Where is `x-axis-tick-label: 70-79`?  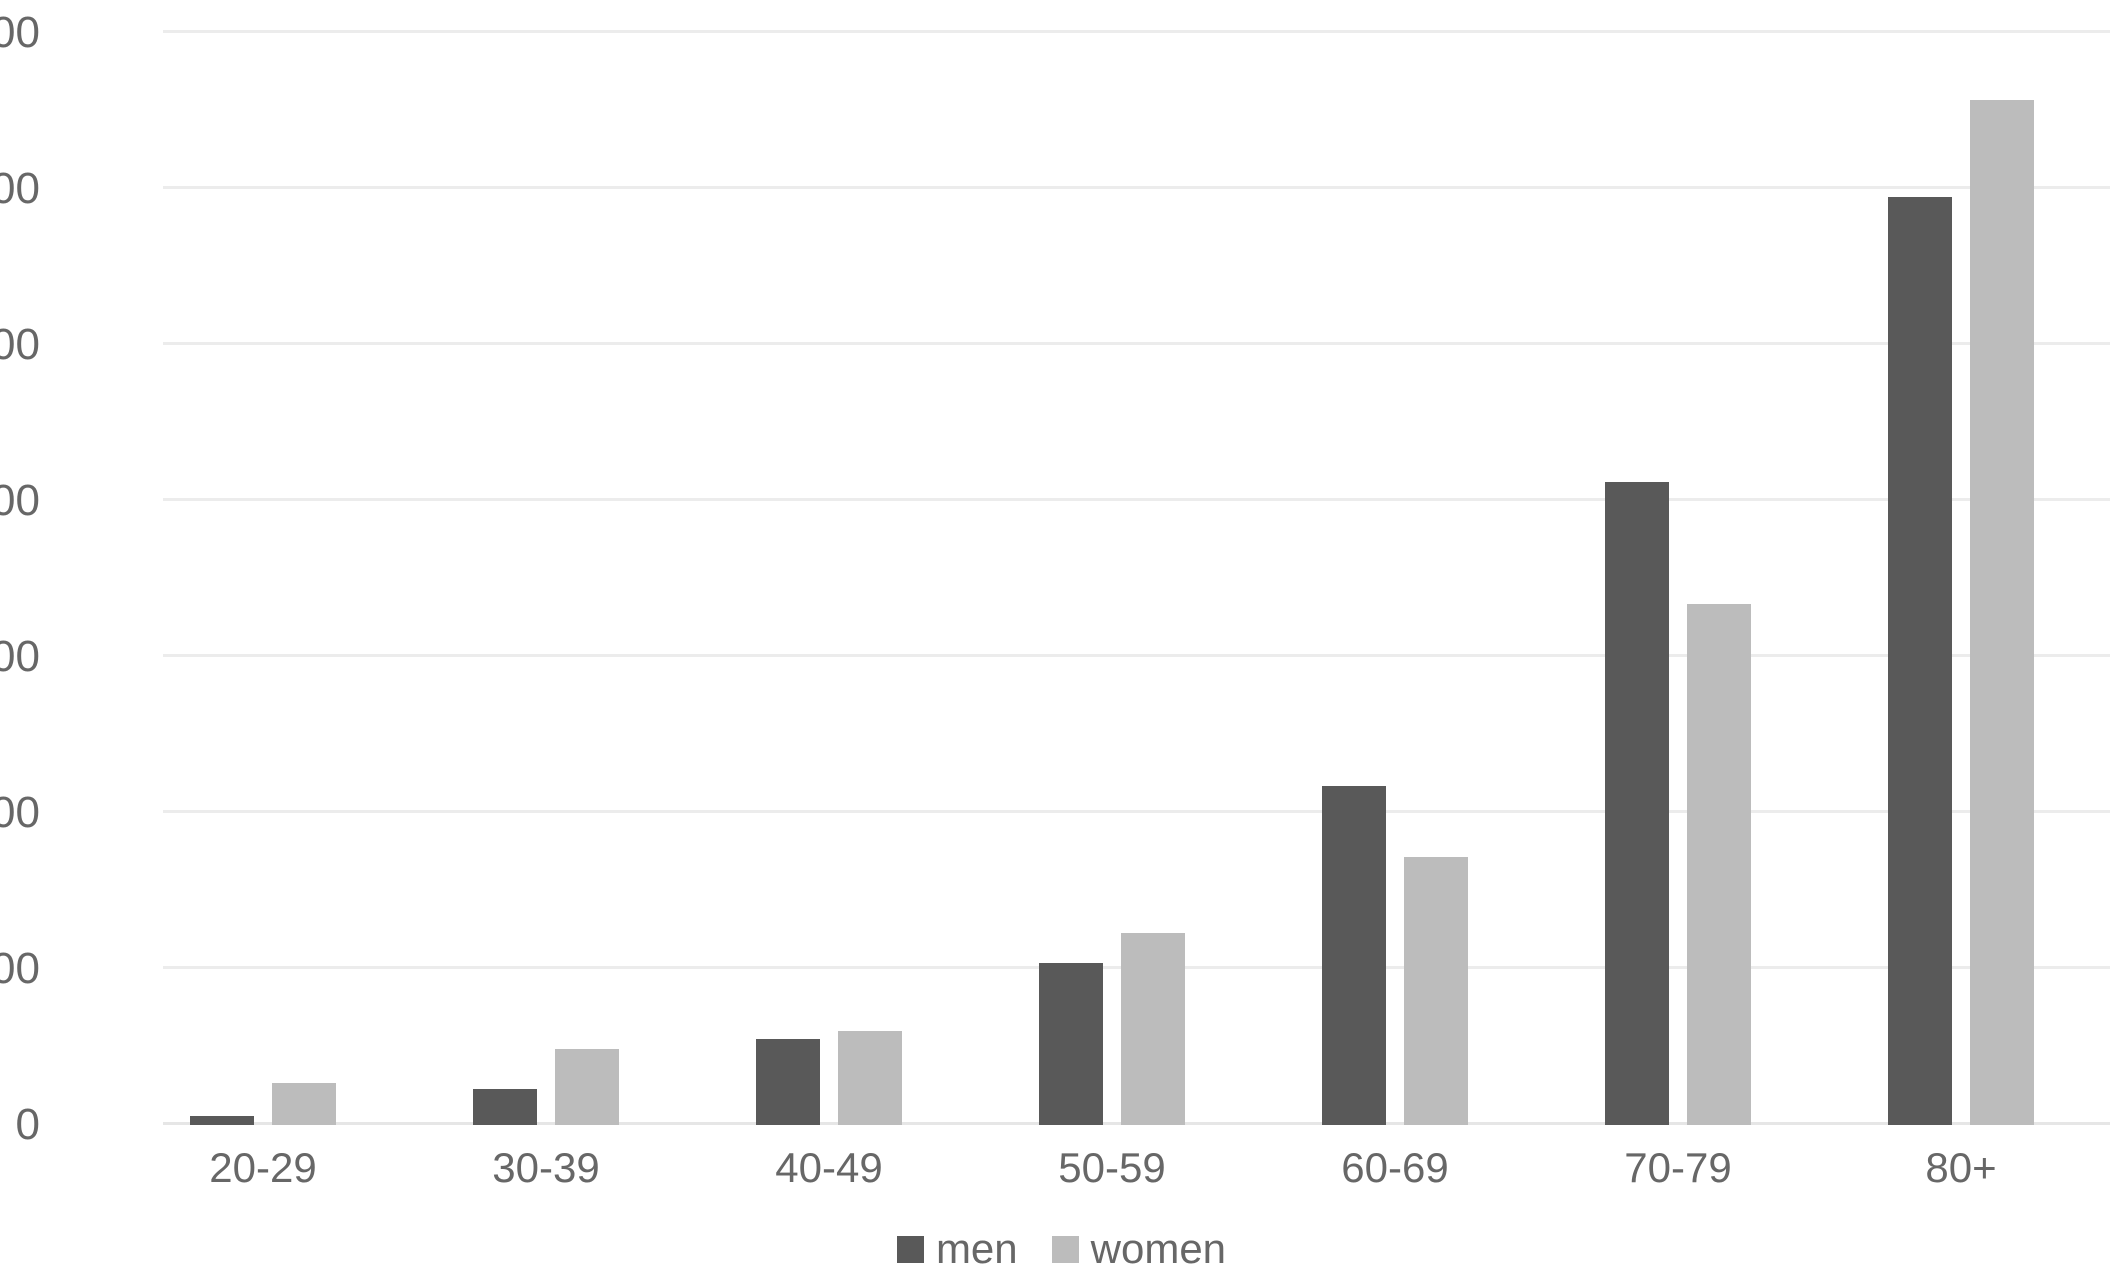 x-axis-tick-label: 70-79 is located at coordinates (1678, 1167).